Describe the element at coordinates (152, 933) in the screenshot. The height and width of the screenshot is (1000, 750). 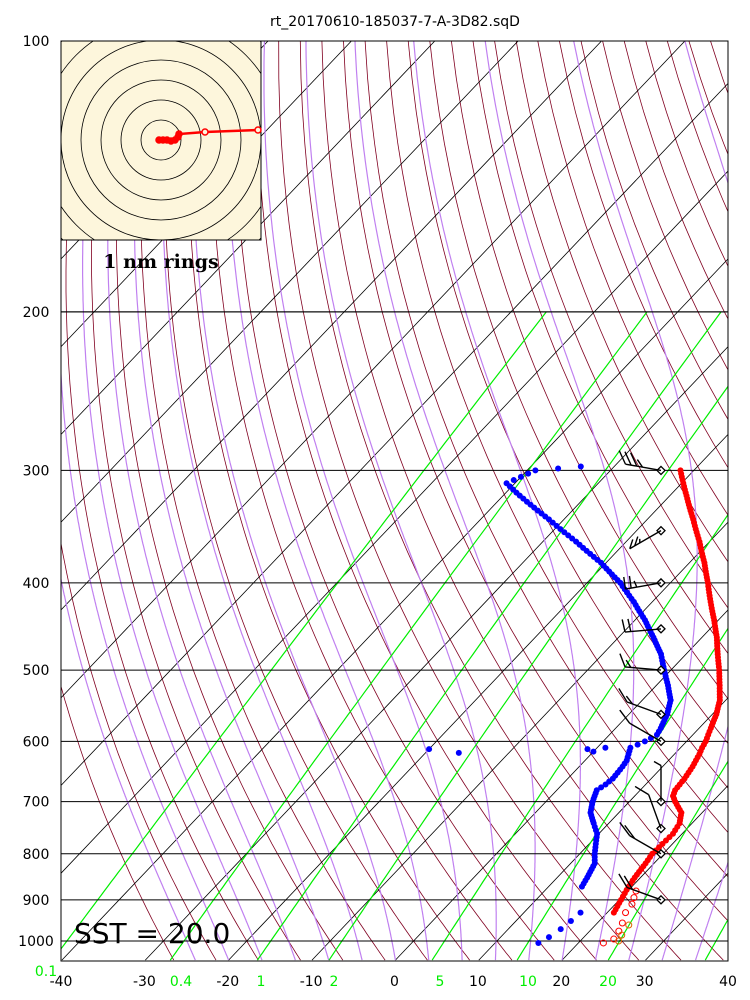
I see `sst-label: SST = 20.0` at that location.